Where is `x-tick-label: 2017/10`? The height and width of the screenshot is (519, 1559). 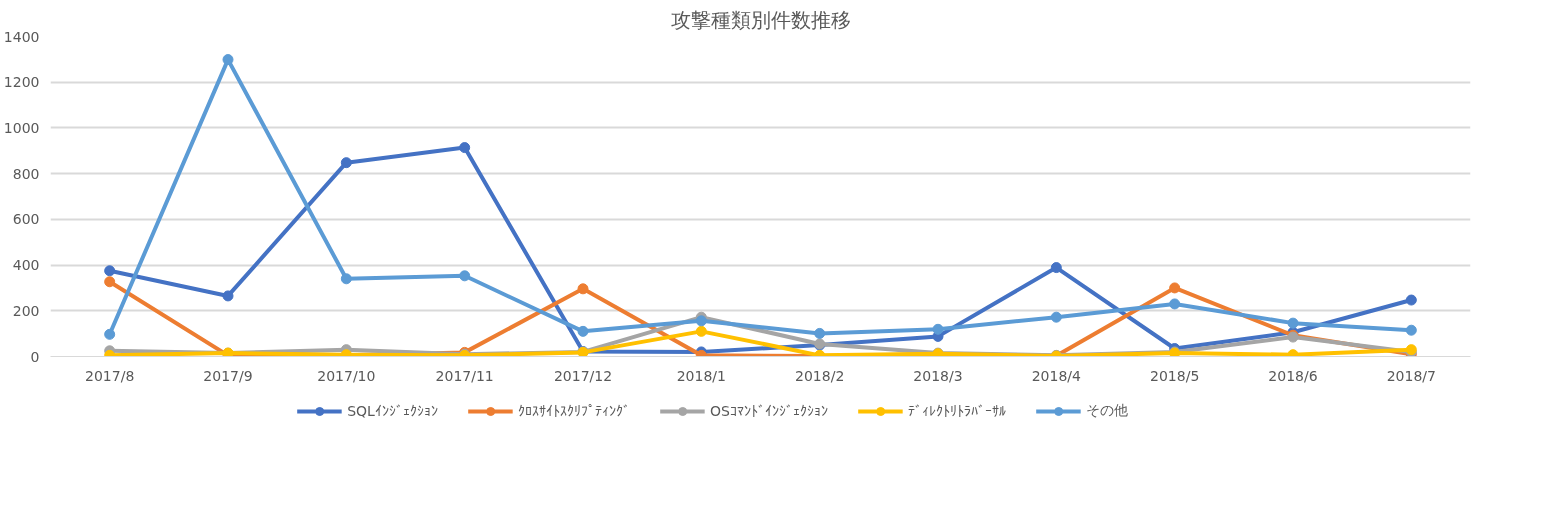 x-tick-label: 2017/10 is located at coordinates (346, 375).